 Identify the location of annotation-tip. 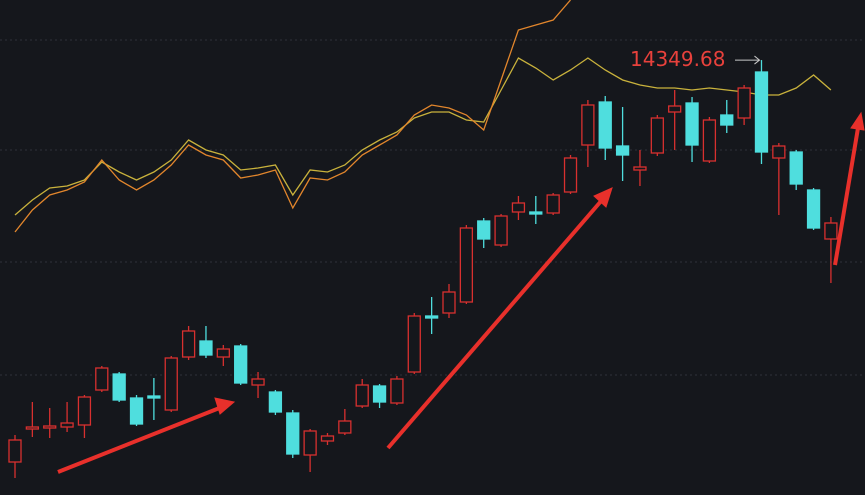
(757, 60).